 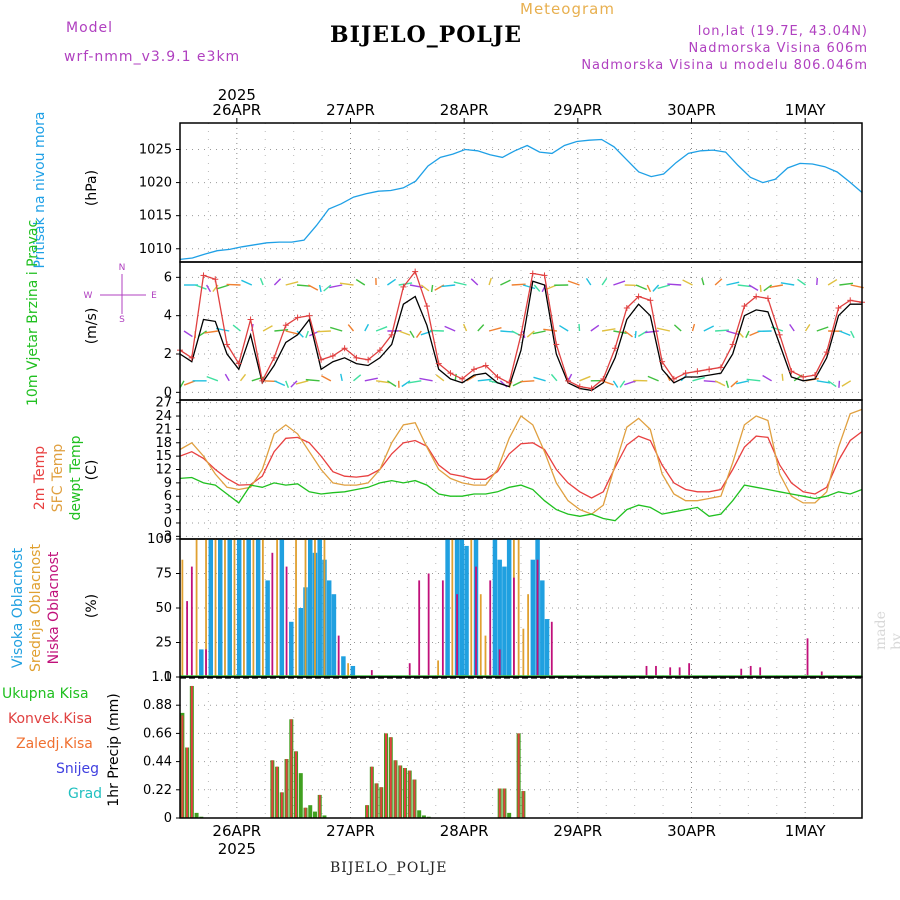 I want to click on ytick-label: 1015, so click(x=155, y=216).